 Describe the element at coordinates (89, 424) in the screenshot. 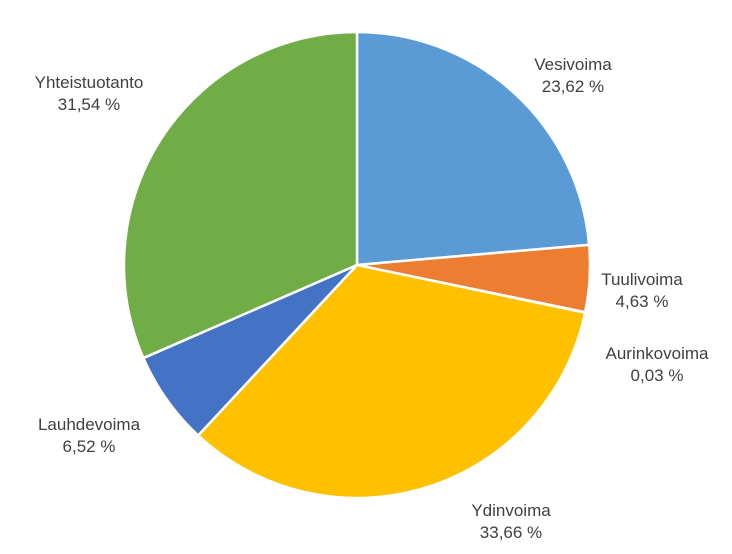

I see `data-label-name: Lauhdevoima` at that location.